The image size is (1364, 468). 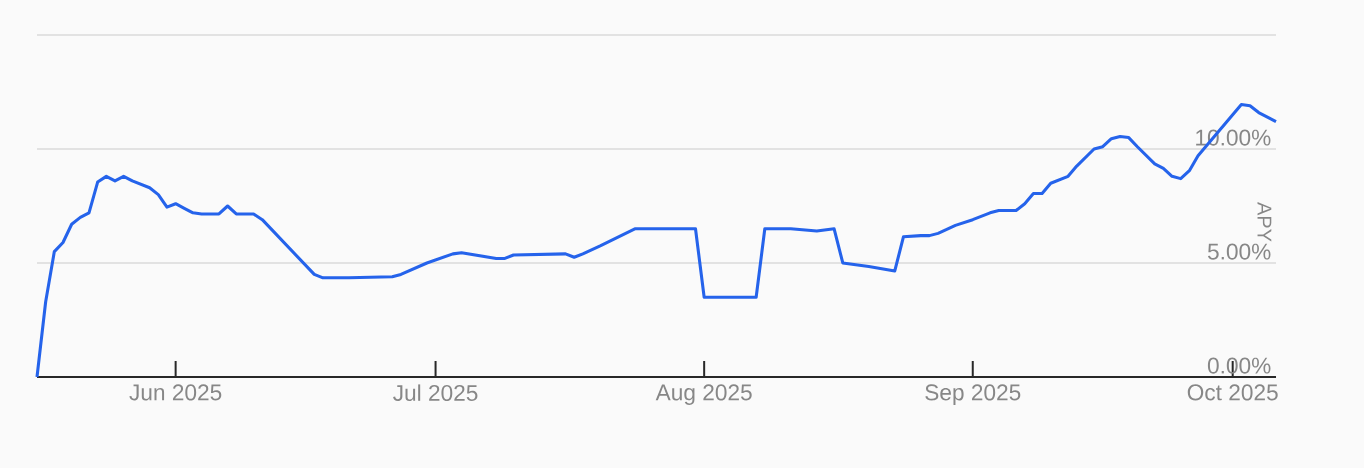 I want to click on x-tick-label: Aug 2025, so click(x=703, y=394).